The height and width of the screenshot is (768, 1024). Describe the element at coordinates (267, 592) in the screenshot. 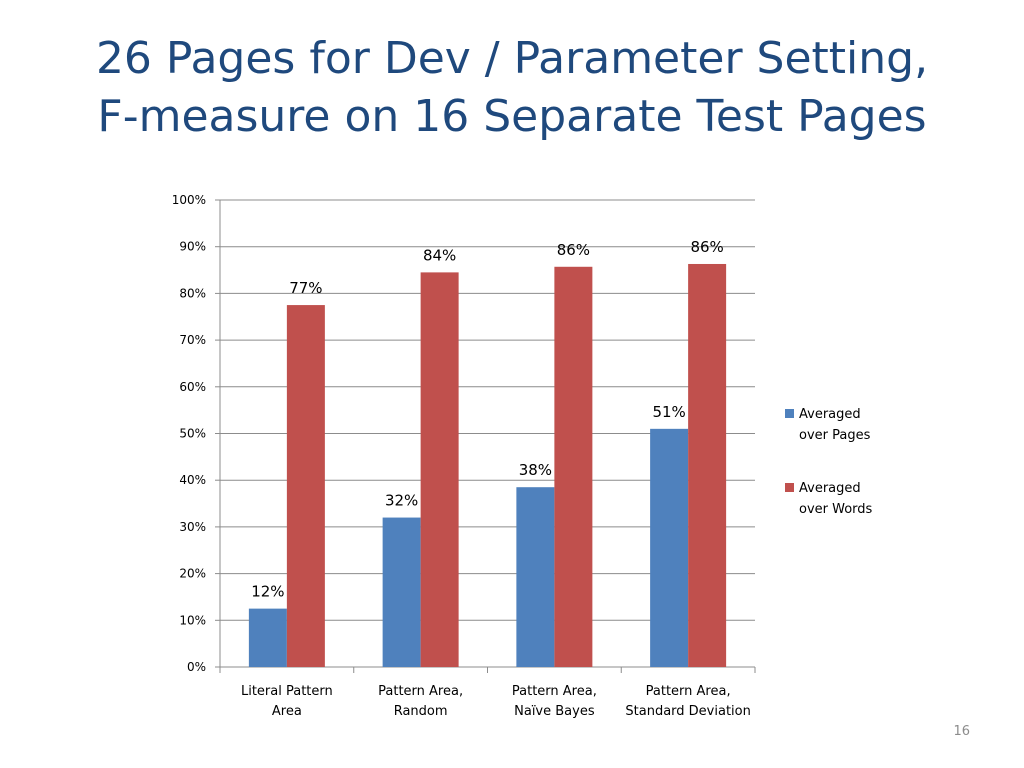

I see `data-label: 12%` at that location.